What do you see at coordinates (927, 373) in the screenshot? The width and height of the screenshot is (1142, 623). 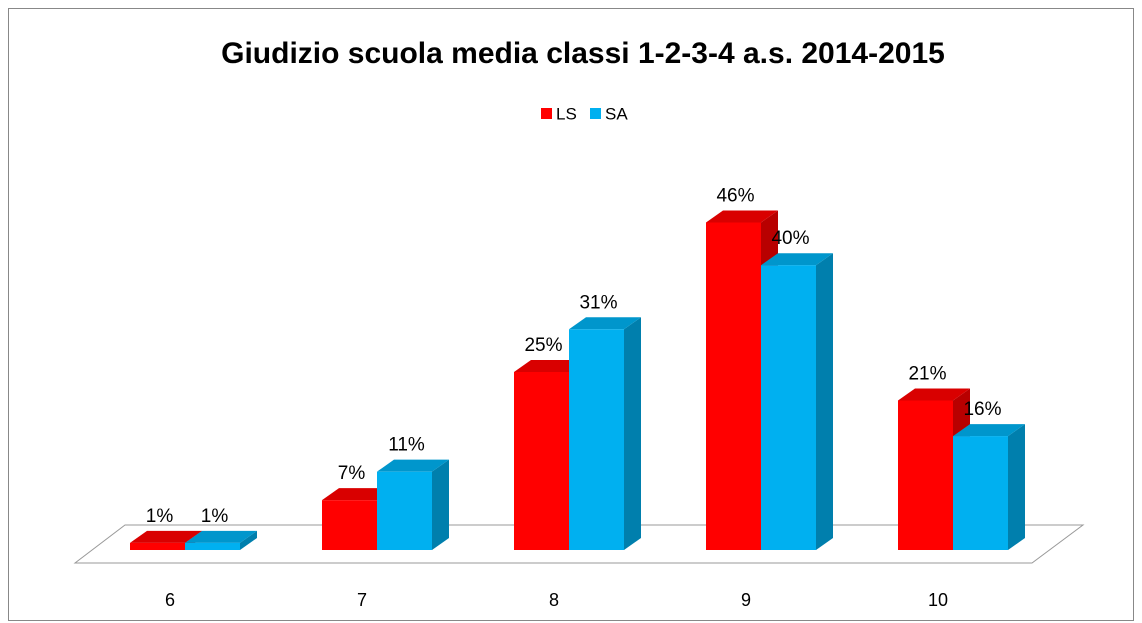 I see `data-label: 21%` at bounding box center [927, 373].